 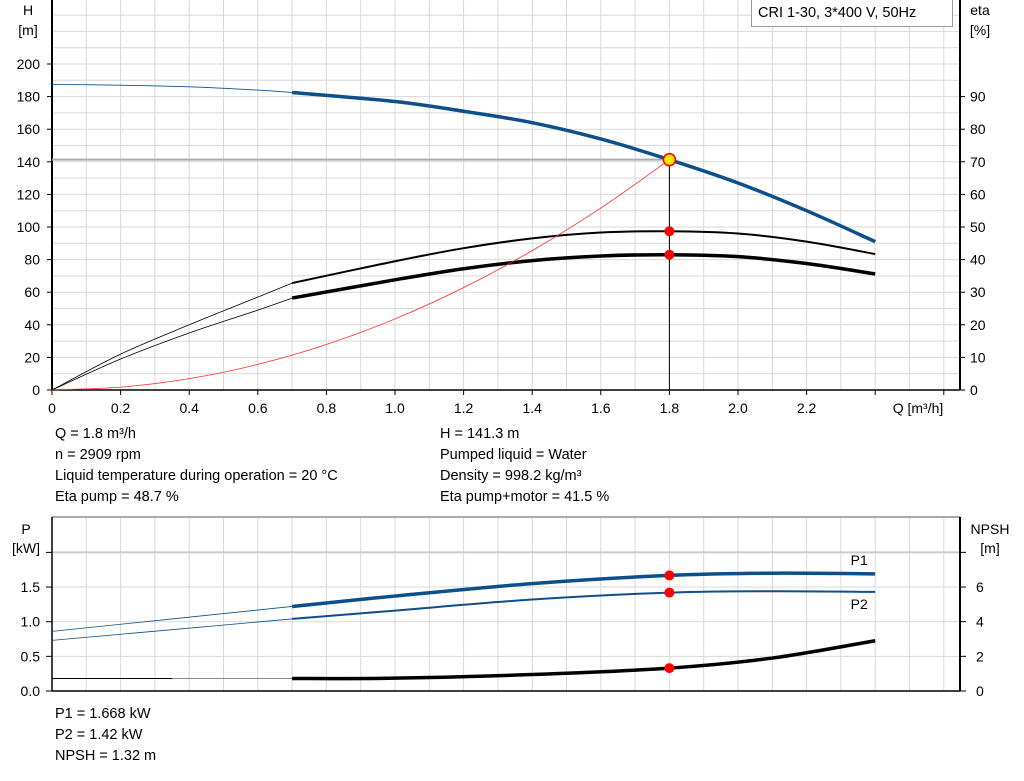 I want to click on p2-label: P2, so click(x=859, y=604).